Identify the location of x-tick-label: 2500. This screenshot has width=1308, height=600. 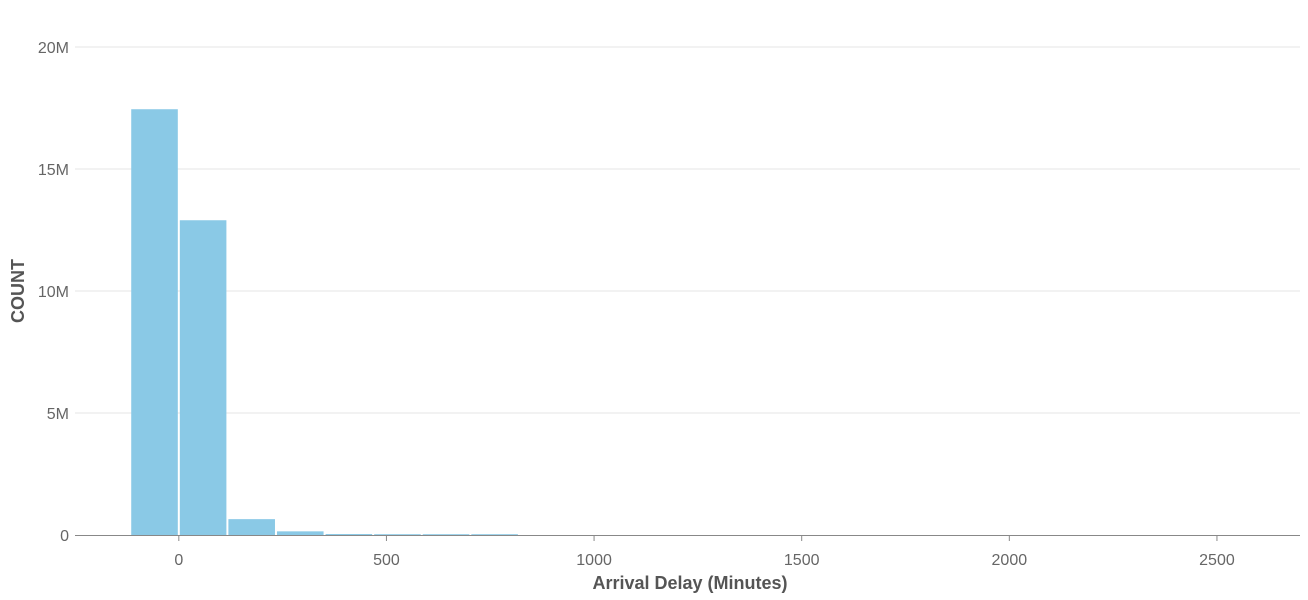
(1217, 560).